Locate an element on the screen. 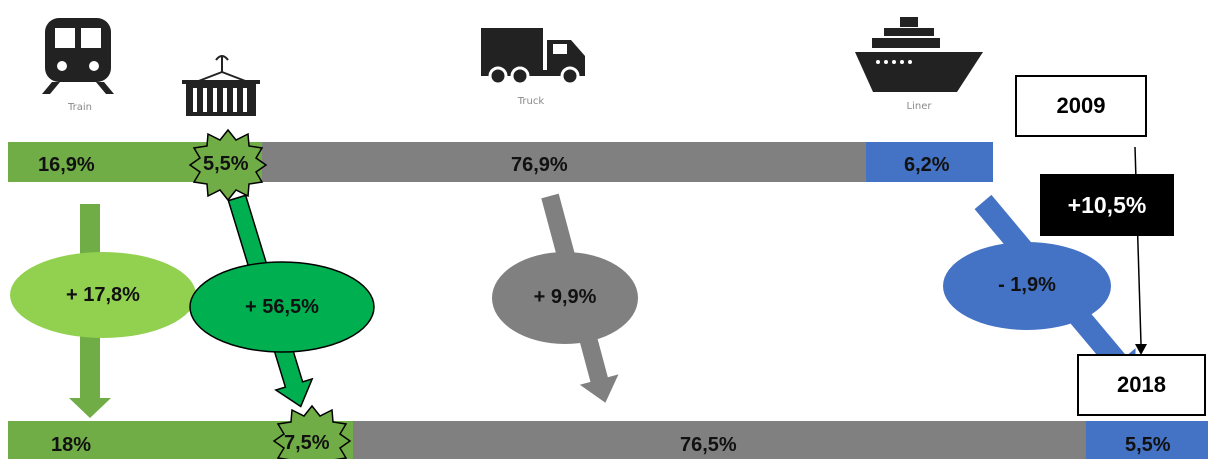 The height and width of the screenshot is (459, 1208). container-change-value: + 56,5% is located at coordinates (282, 307).